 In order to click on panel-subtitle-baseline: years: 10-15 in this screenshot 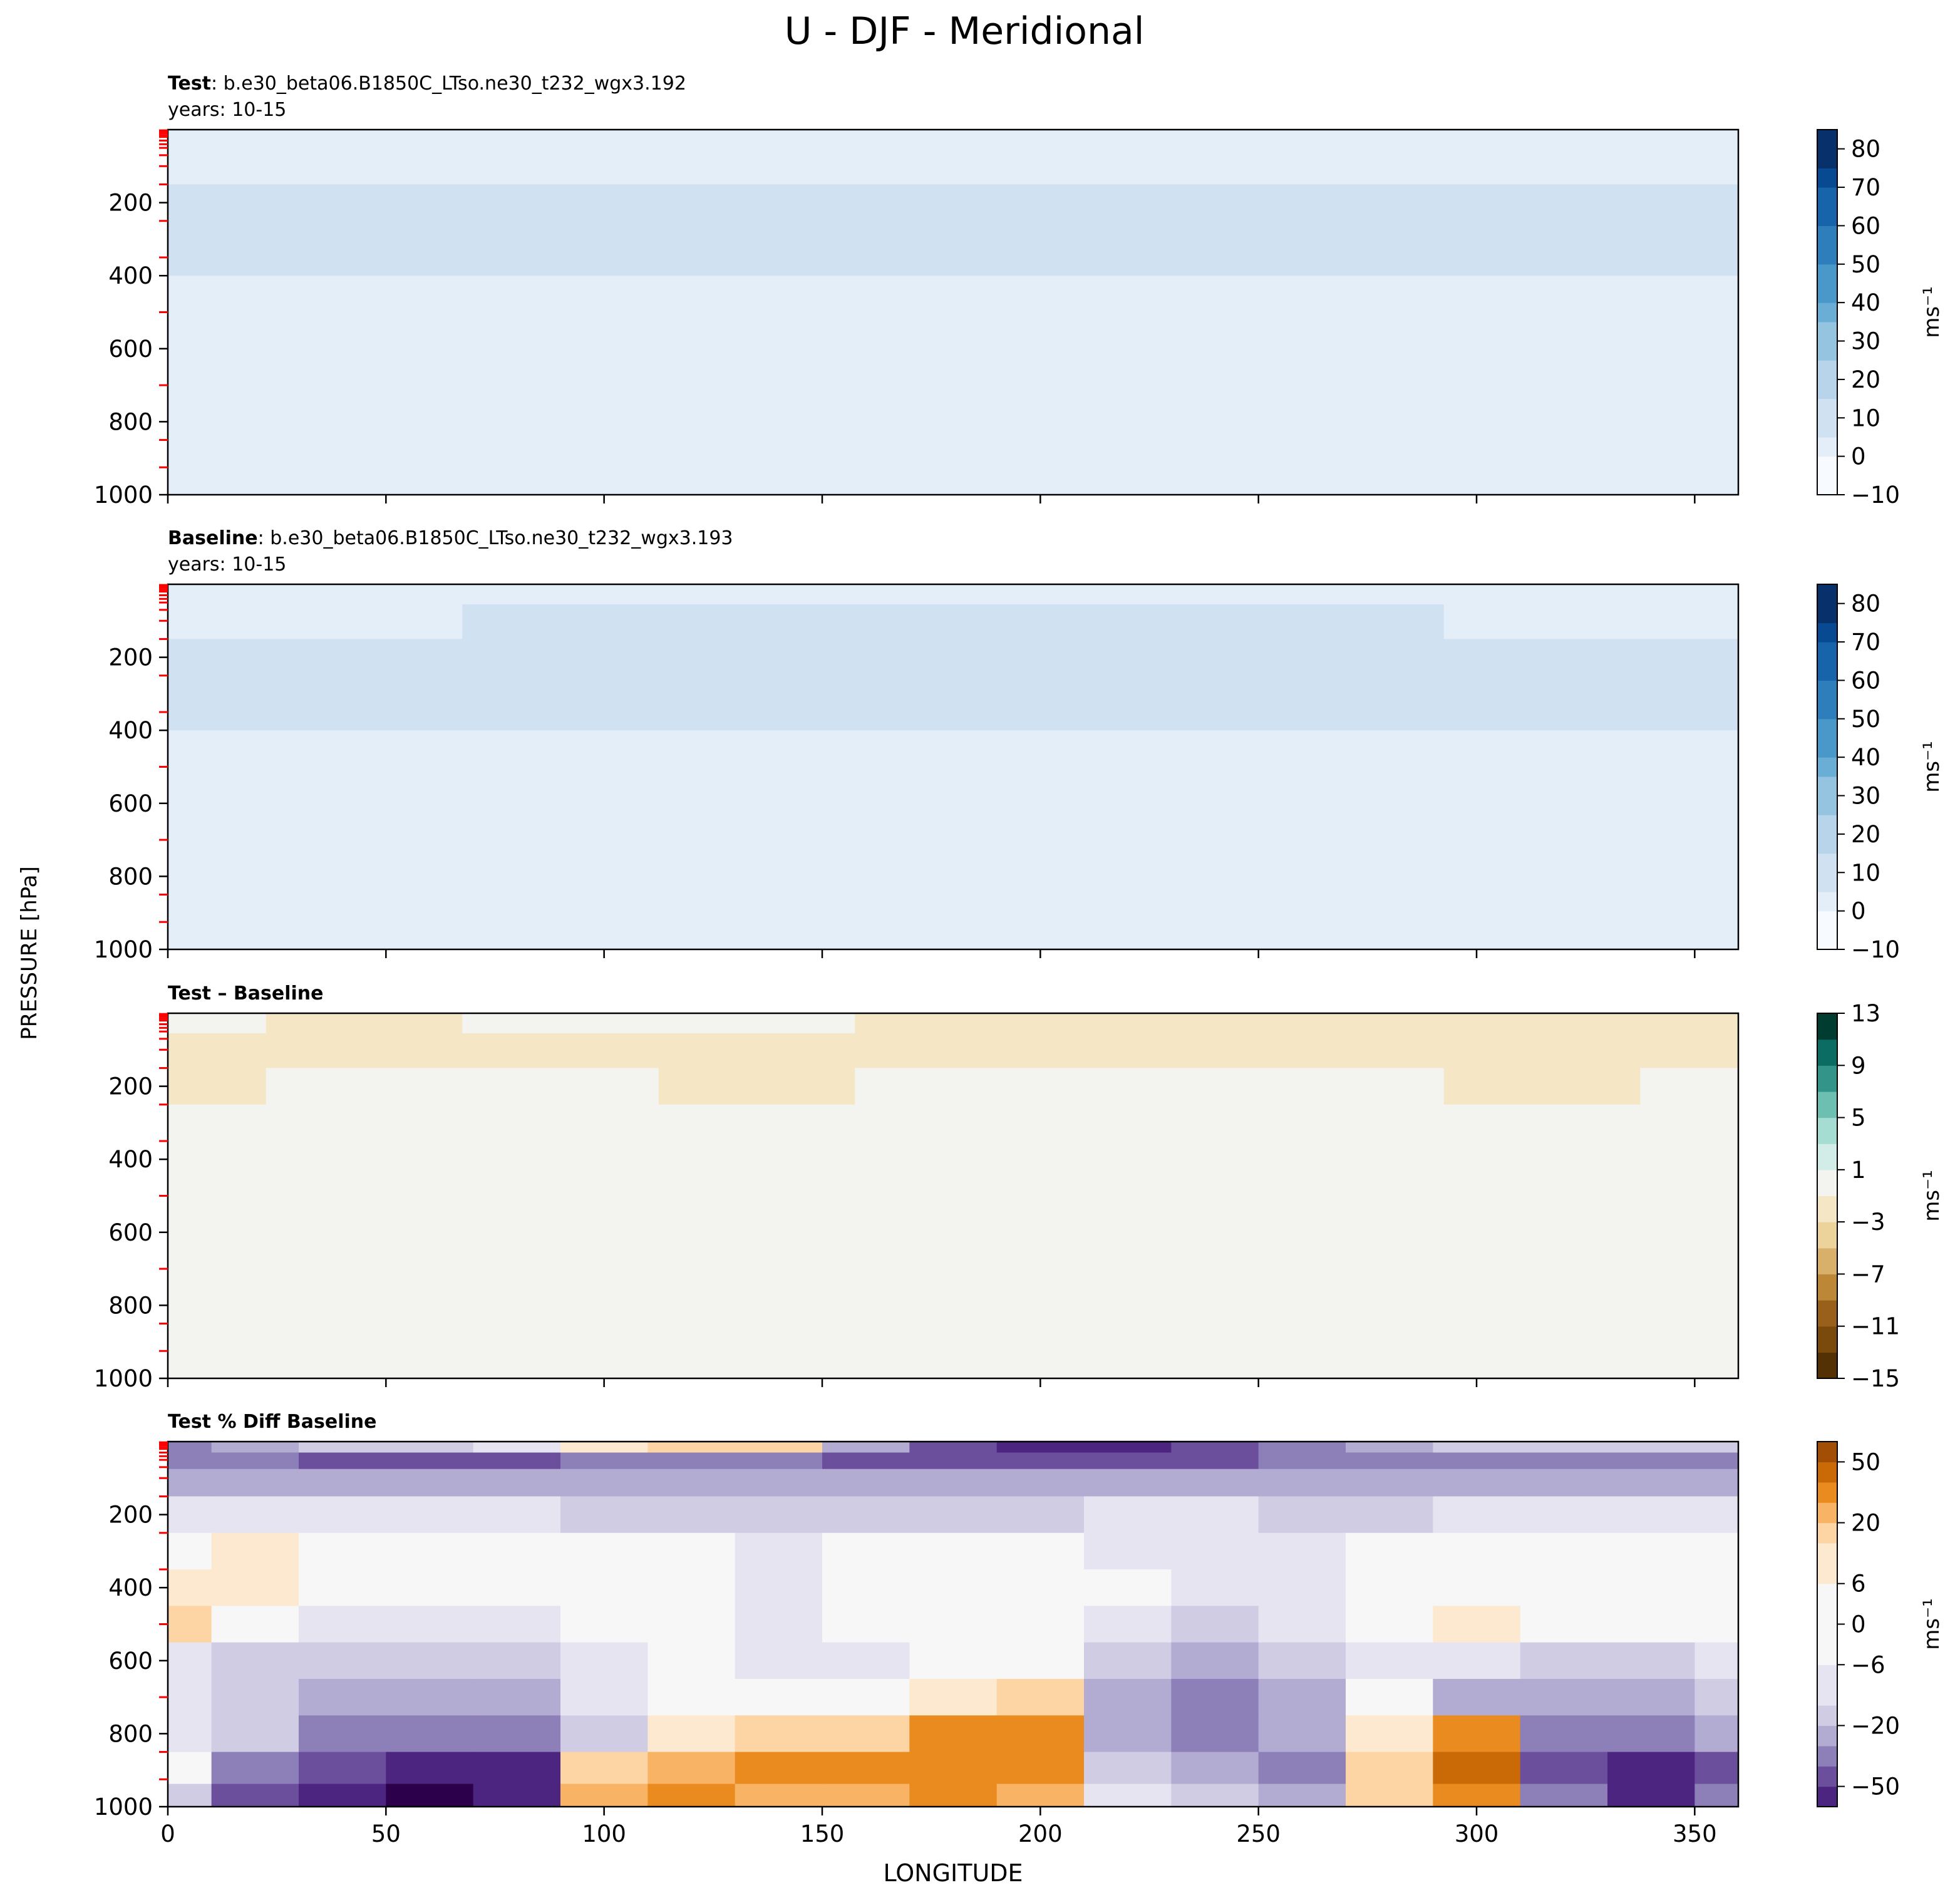, I will do `click(227, 565)`.